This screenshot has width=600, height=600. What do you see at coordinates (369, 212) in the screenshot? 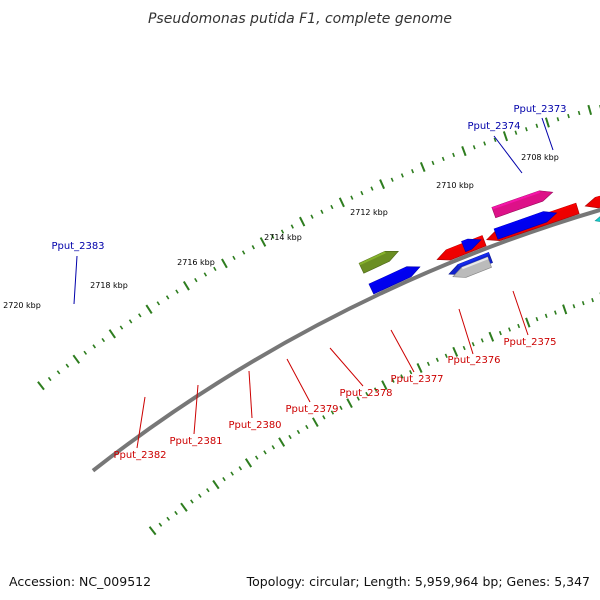
I see `scale-label: 2712 kbp` at bounding box center [369, 212].